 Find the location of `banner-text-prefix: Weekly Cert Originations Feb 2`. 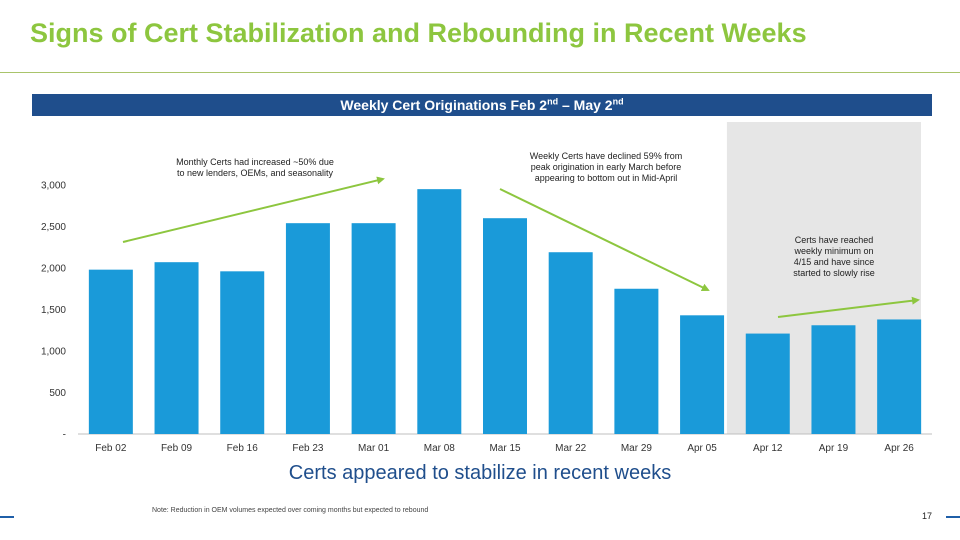

banner-text-prefix: Weekly Cert Originations Feb 2 is located at coordinates (444, 105).